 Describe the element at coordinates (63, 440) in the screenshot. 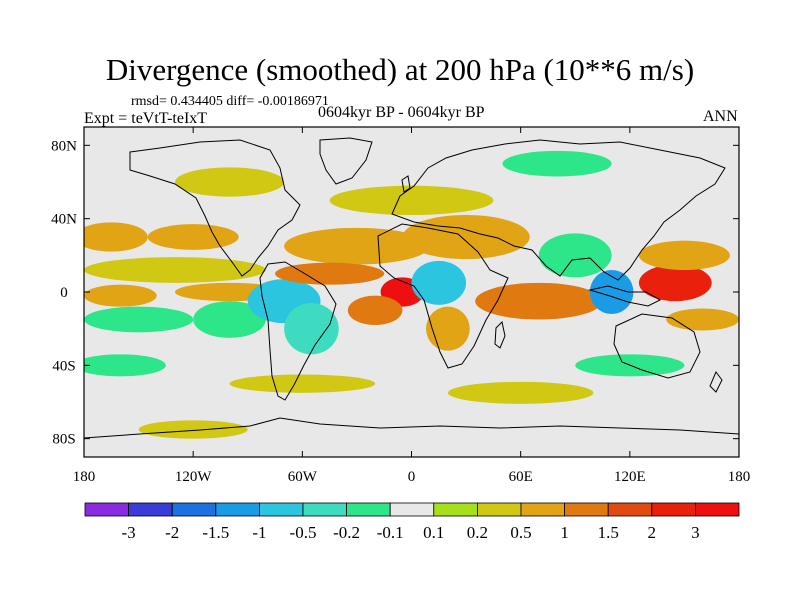

I see `lat-tick-label: 80S` at that location.